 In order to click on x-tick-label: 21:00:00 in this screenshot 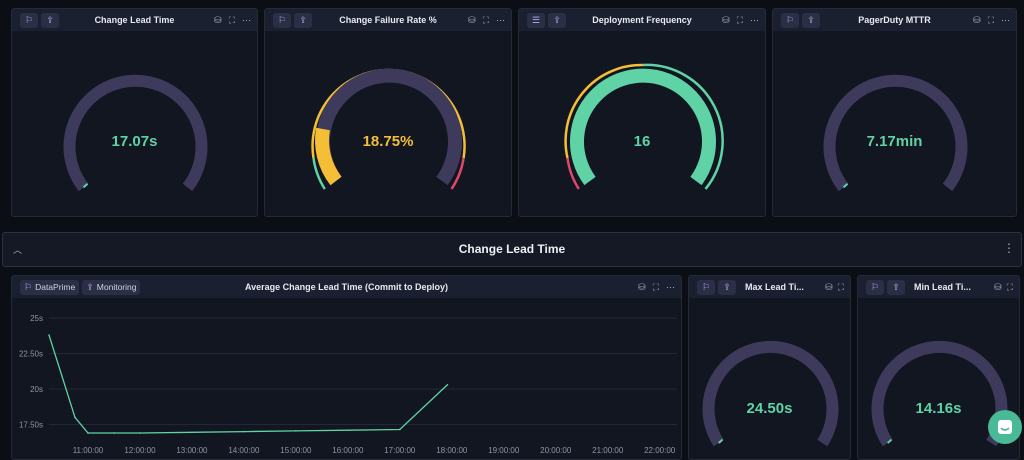, I will do `click(608, 450)`.